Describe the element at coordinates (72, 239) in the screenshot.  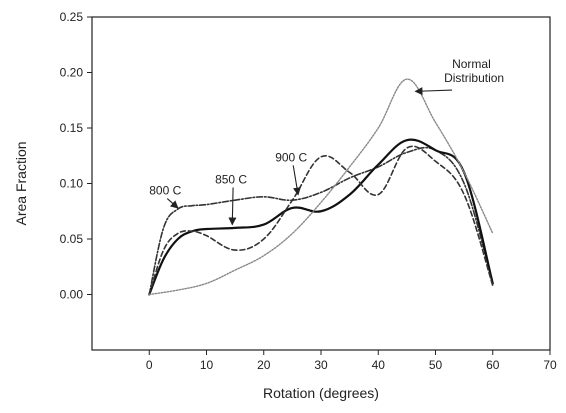
I see `y-tick-label: 0.05` at that location.